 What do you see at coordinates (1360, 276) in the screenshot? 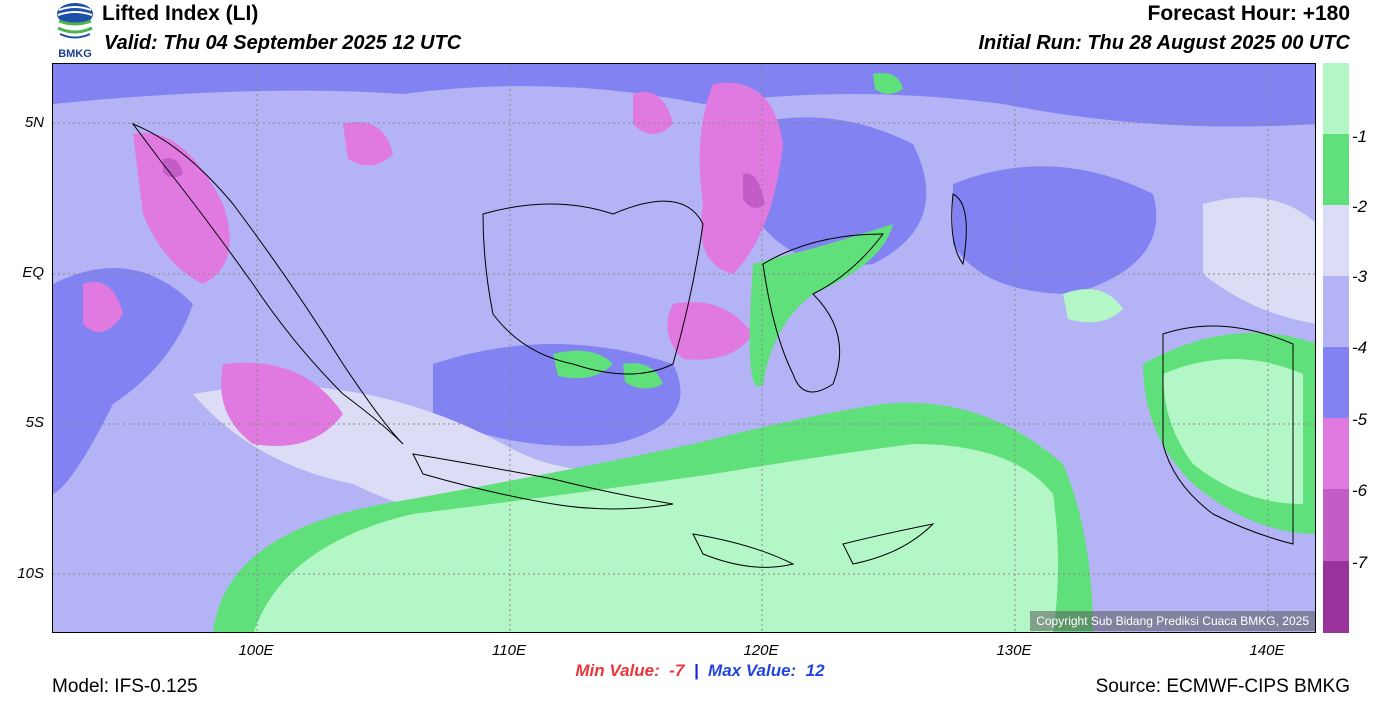
I see `colorbar-label: -3` at bounding box center [1360, 276].